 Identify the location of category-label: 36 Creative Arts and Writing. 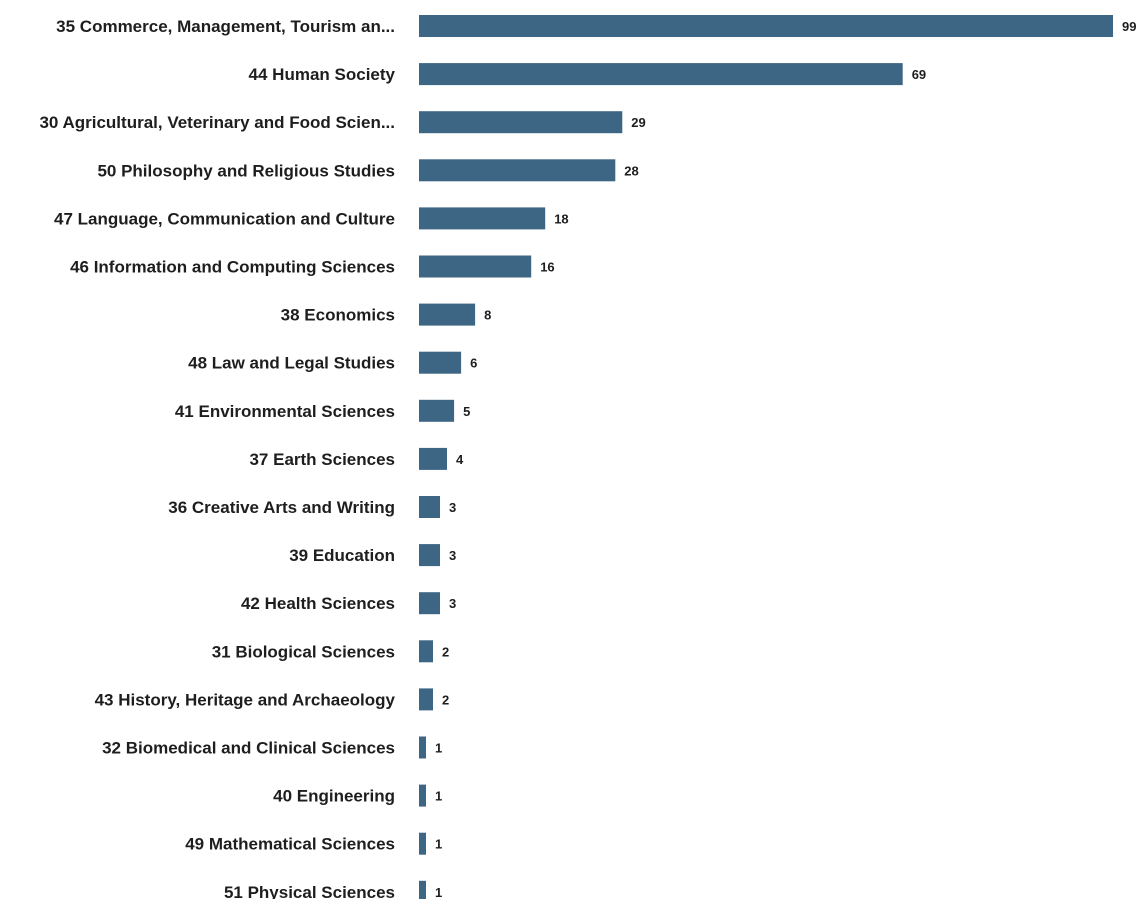
(281, 507).